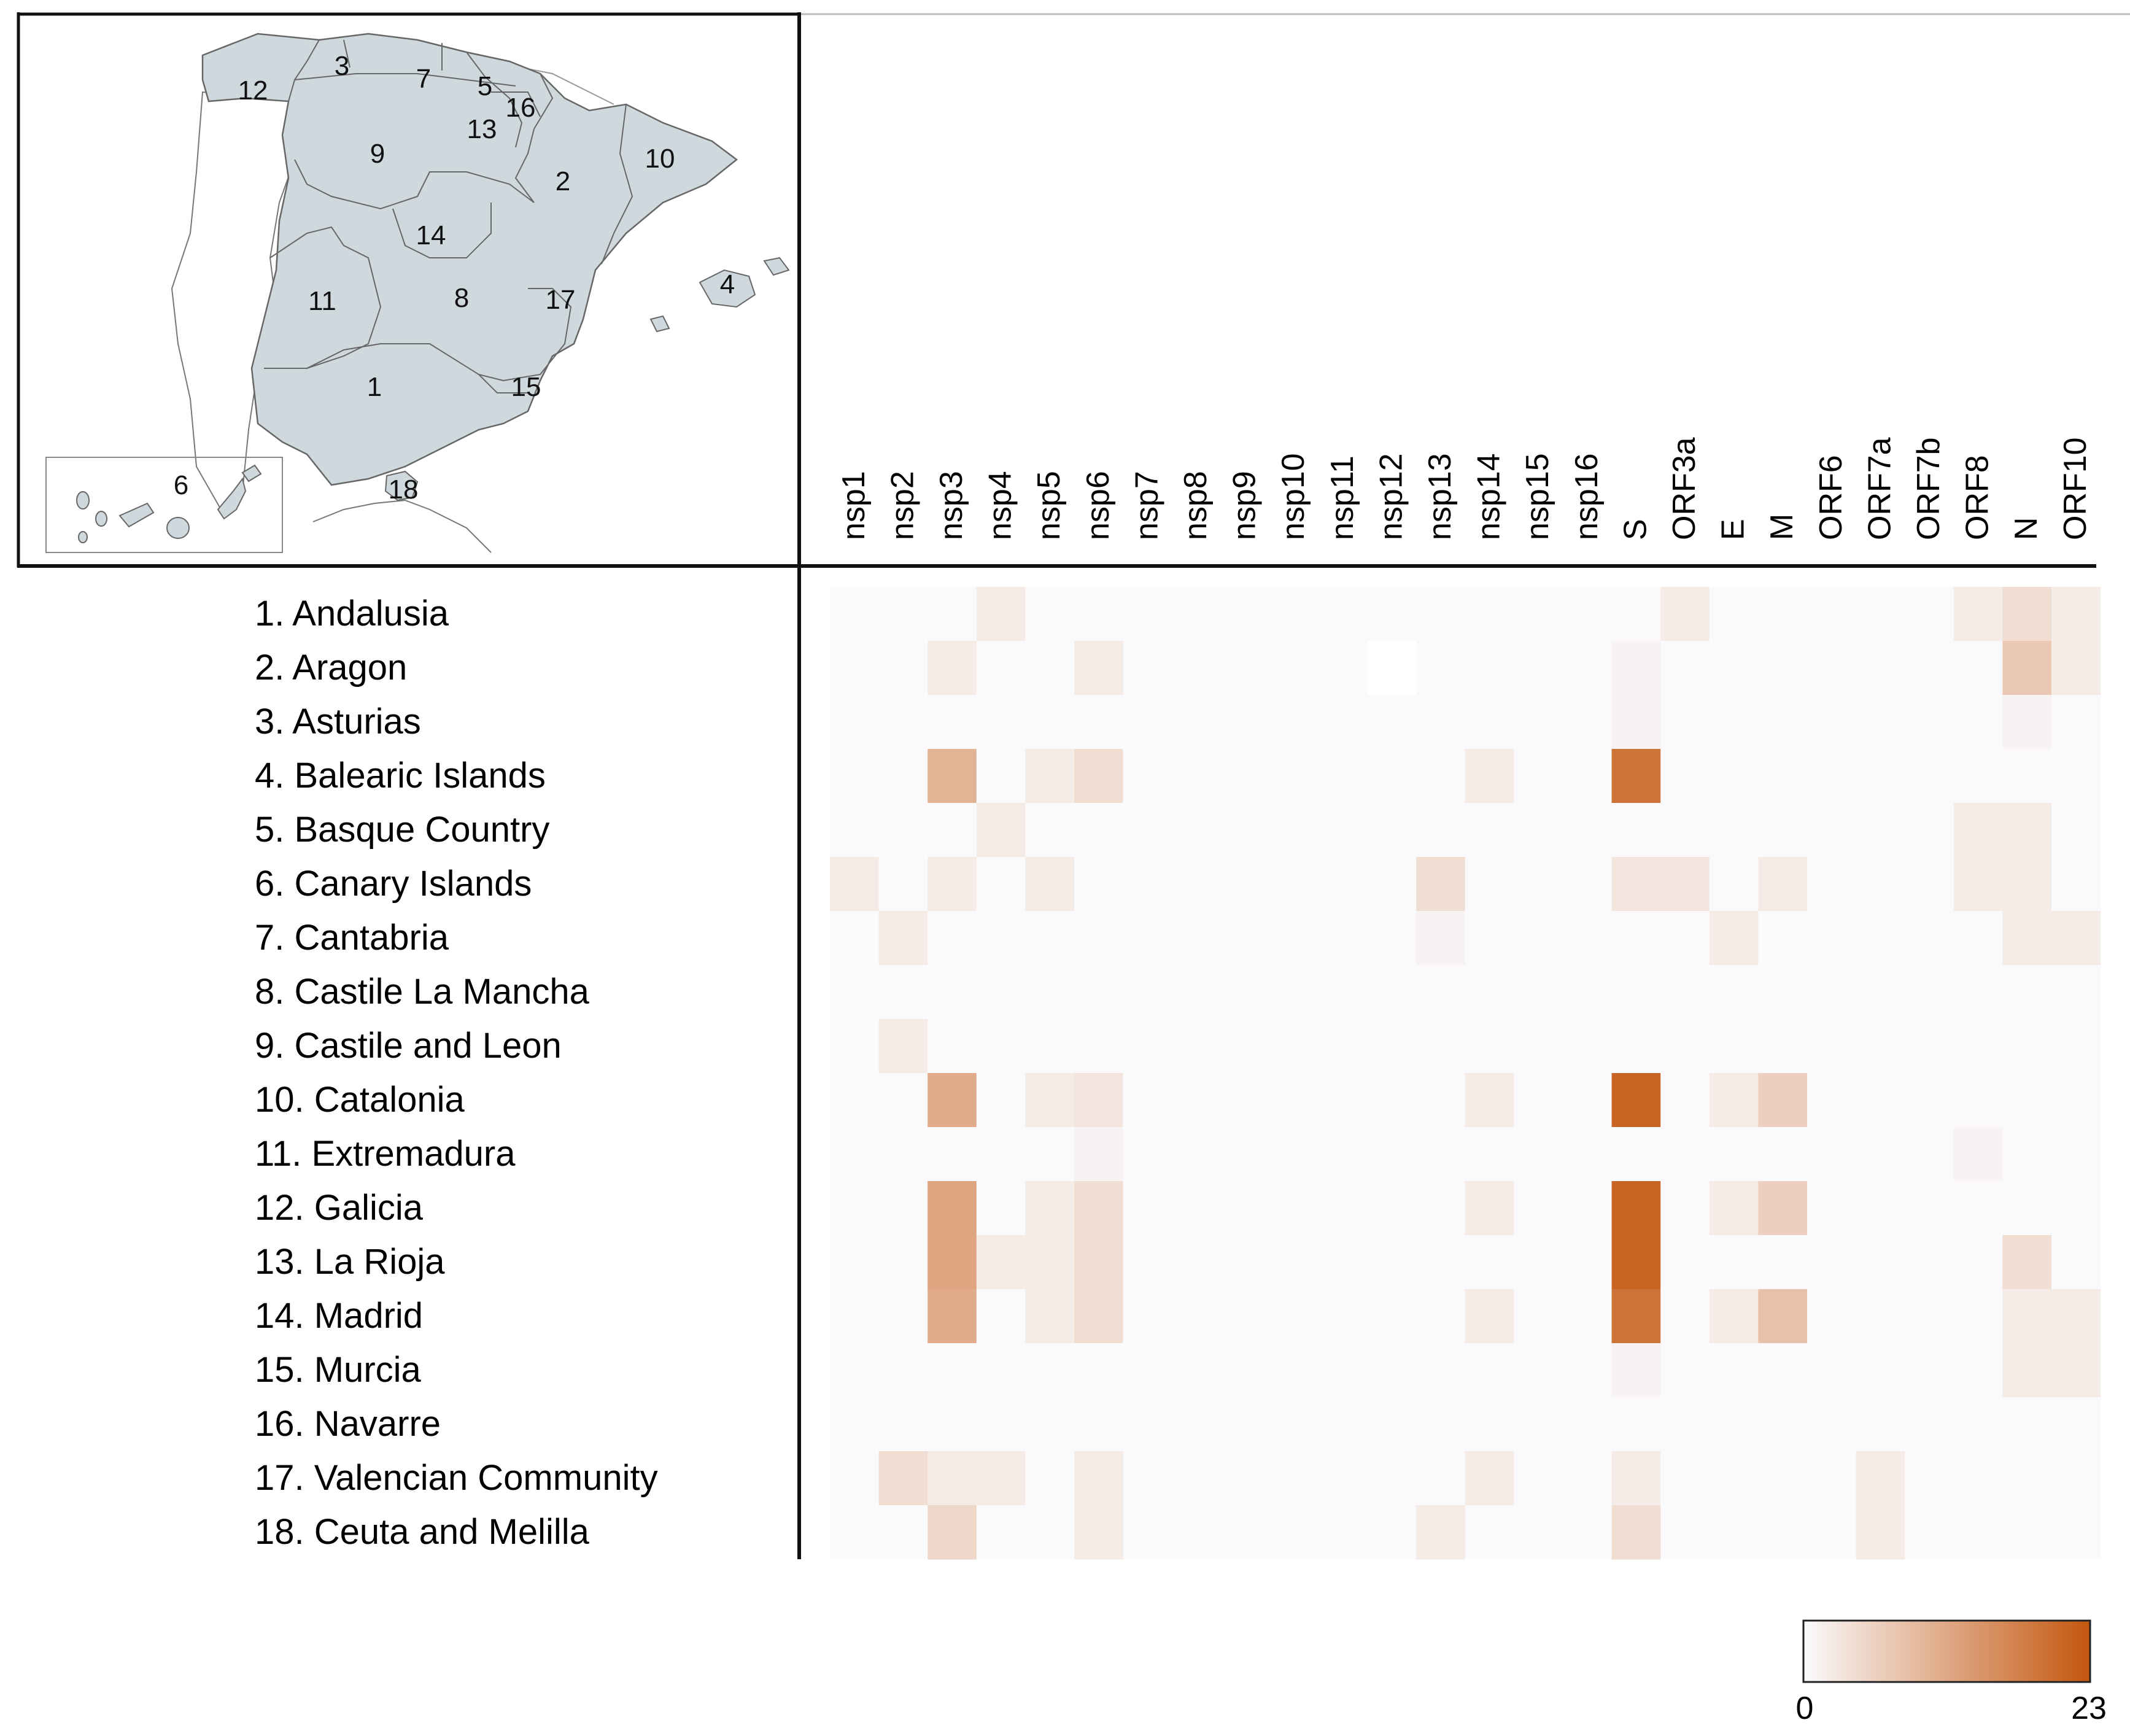 This screenshot has width=2130, height=1736. I want to click on map-label-1: 1, so click(374, 387).